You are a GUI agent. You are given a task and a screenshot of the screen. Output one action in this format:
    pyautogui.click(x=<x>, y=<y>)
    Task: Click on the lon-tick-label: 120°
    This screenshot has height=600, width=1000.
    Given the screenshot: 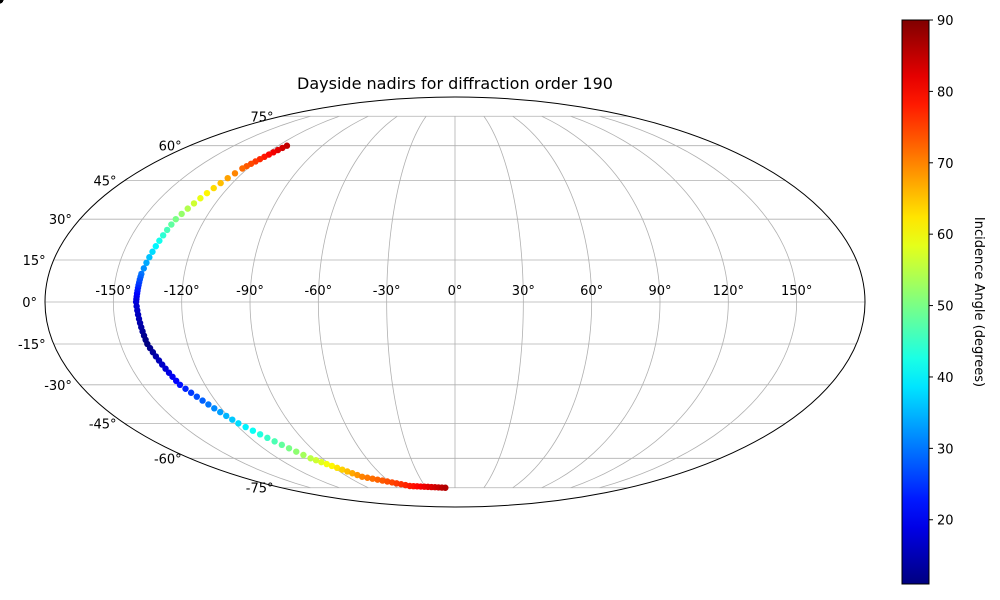 What is the action you would take?
    pyautogui.click(x=728, y=291)
    